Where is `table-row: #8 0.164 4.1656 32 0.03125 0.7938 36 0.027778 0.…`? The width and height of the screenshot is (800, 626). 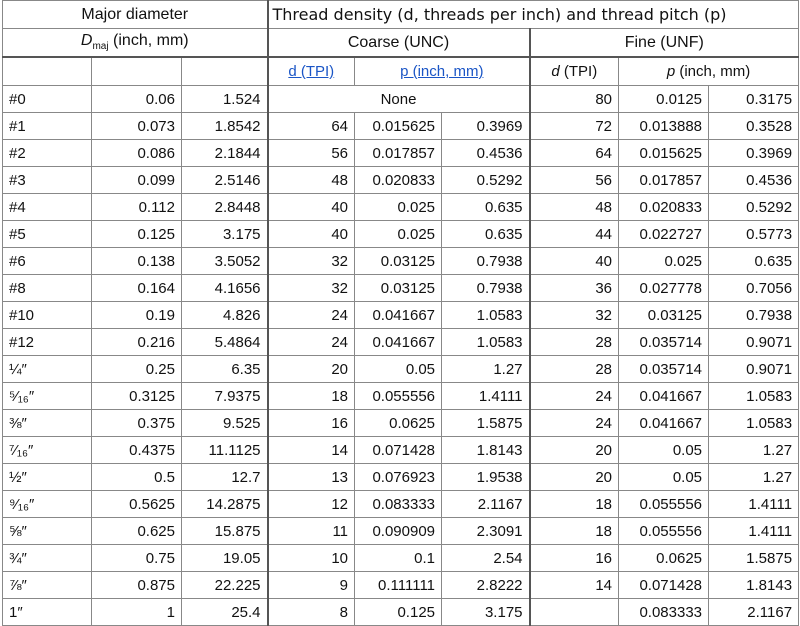 table-row: #8 0.164 4.1656 32 0.03125 0.7938 36 0.027778 0.… is located at coordinates (401, 288).